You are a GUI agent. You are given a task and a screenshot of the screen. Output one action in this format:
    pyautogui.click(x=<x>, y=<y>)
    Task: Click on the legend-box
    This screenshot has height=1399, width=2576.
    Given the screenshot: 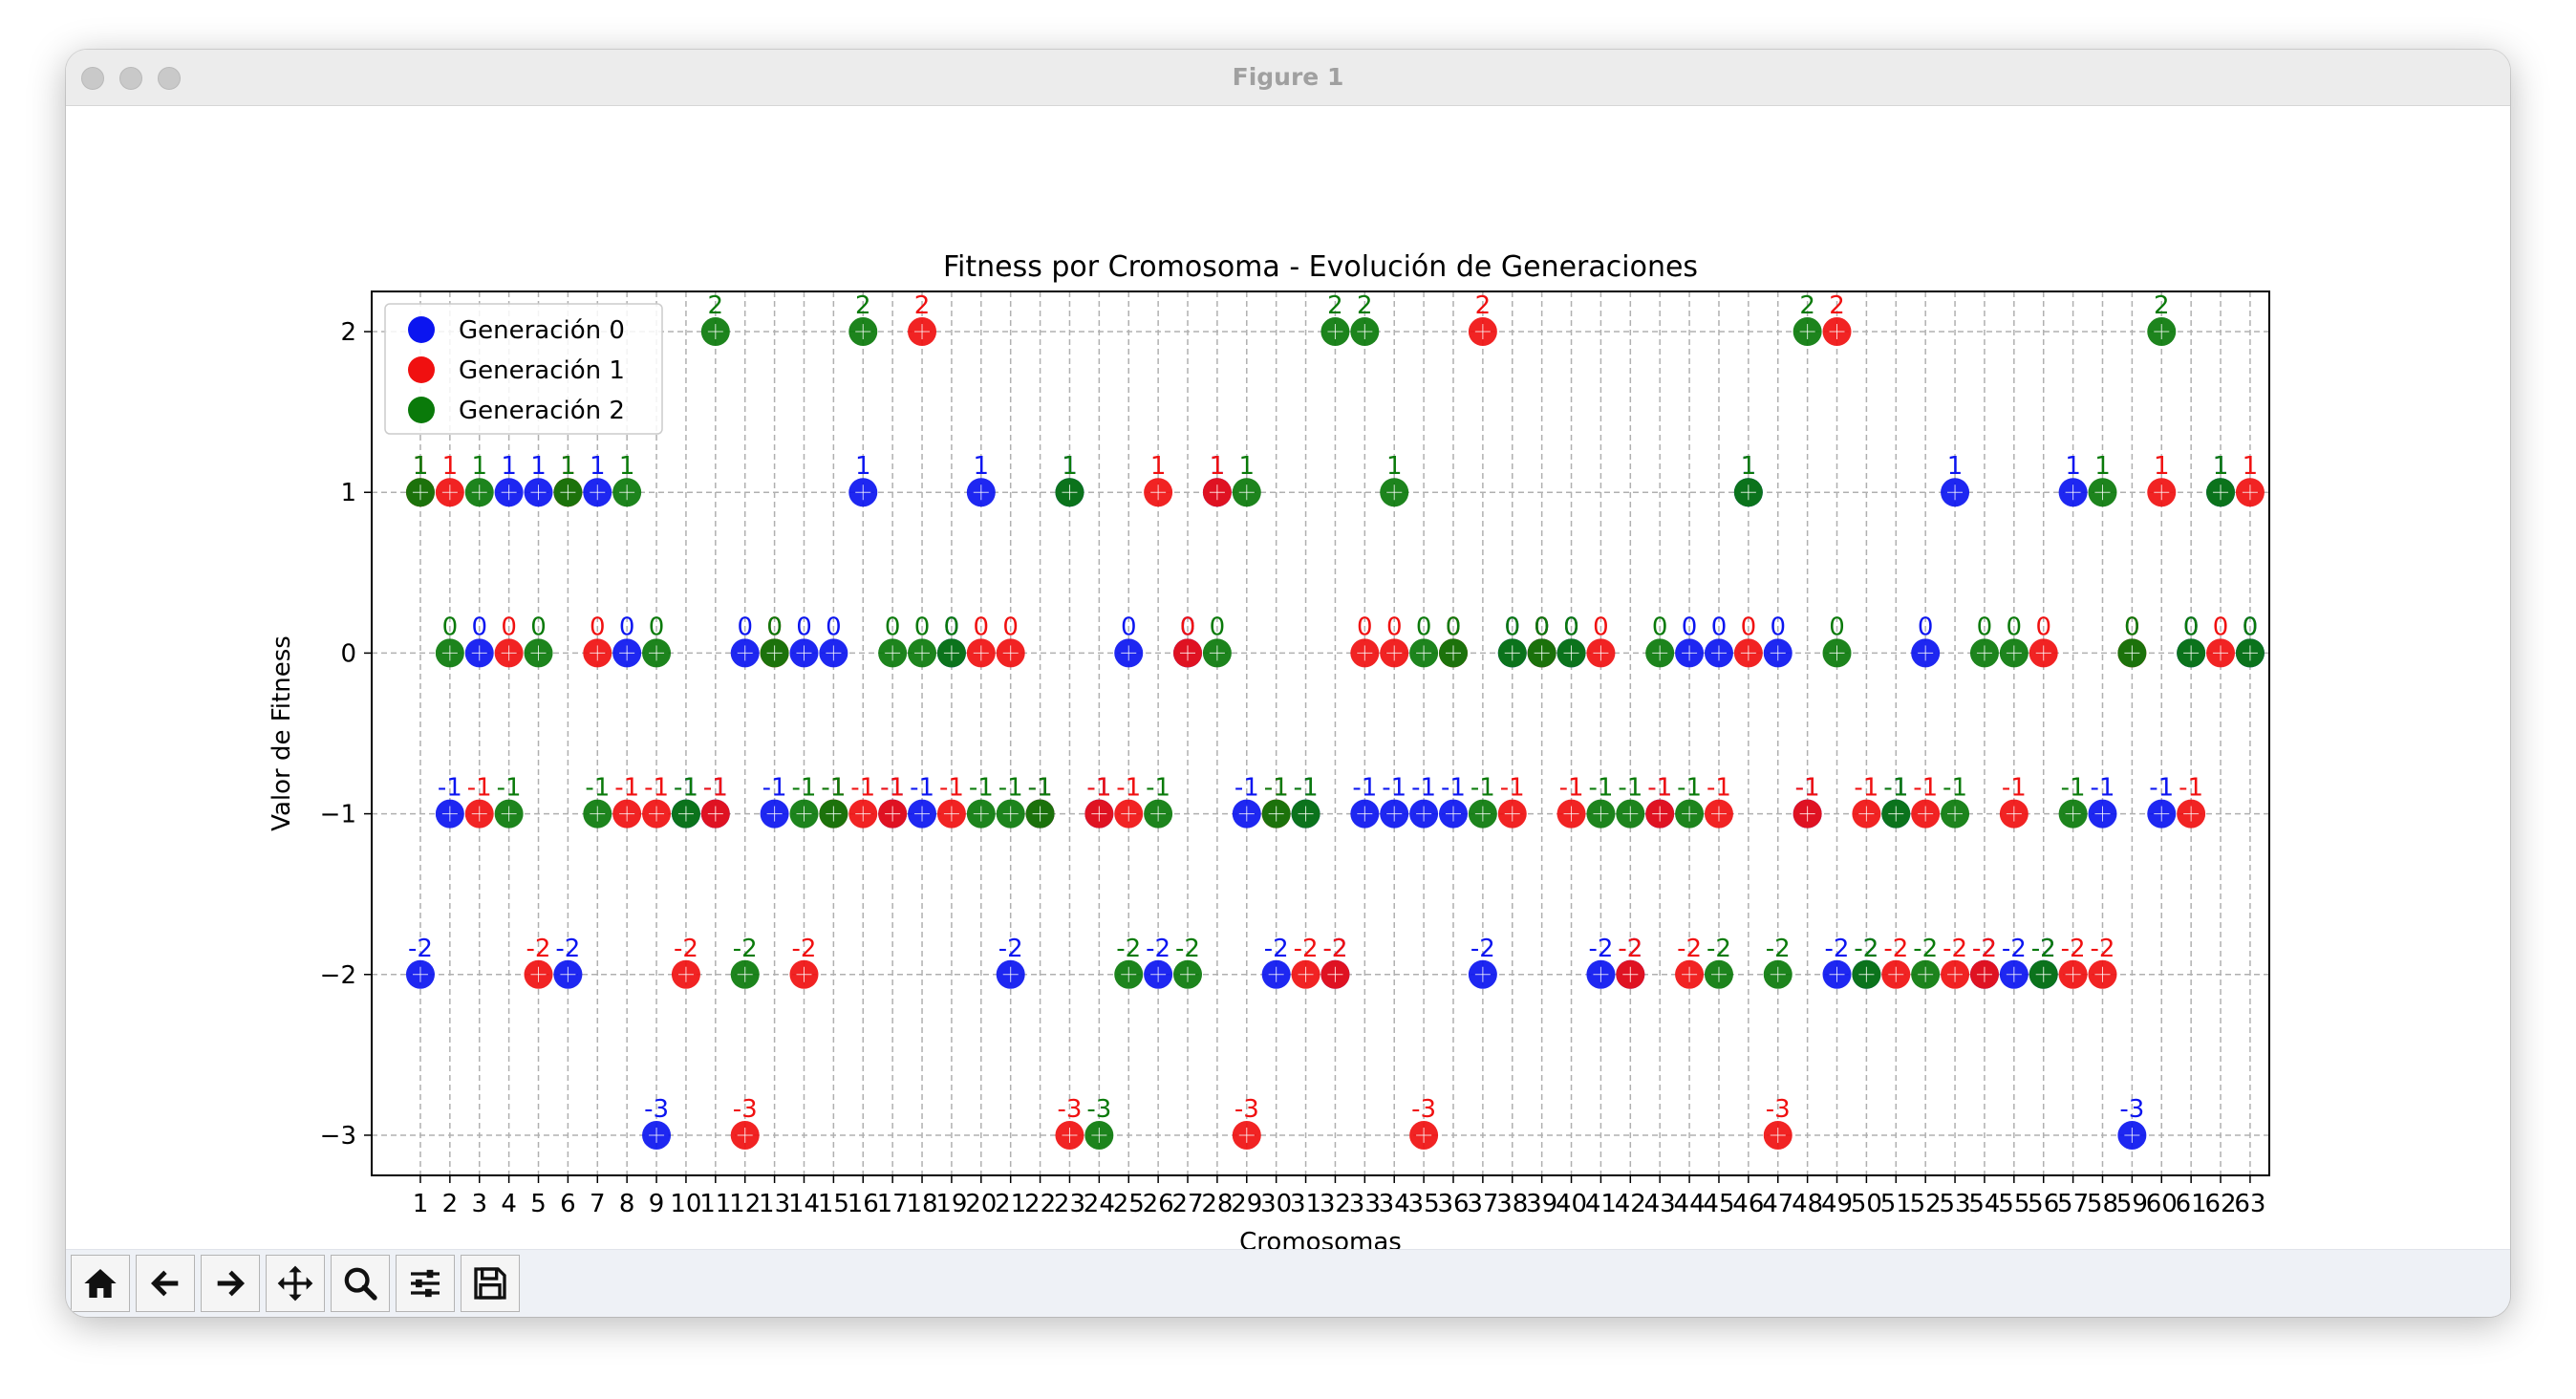 What is the action you would take?
    pyautogui.click(x=523, y=369)
    